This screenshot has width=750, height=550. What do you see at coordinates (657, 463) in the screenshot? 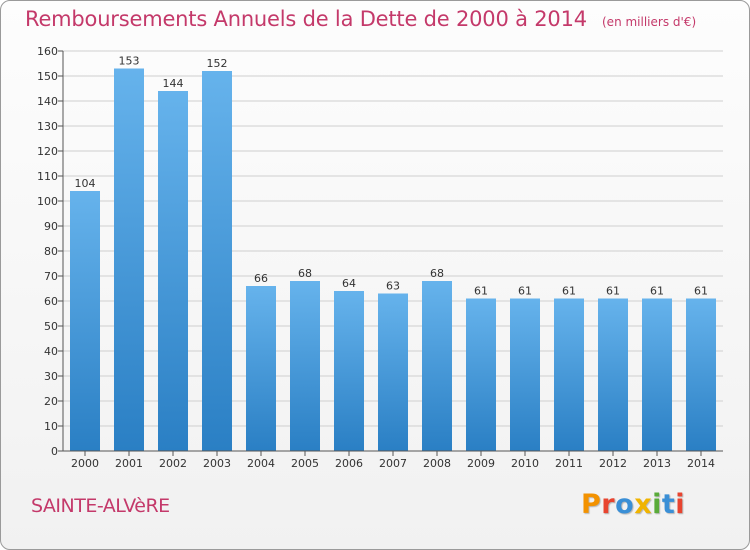
I see `x-tick-label: 2013` at bounding box center [657, 463].